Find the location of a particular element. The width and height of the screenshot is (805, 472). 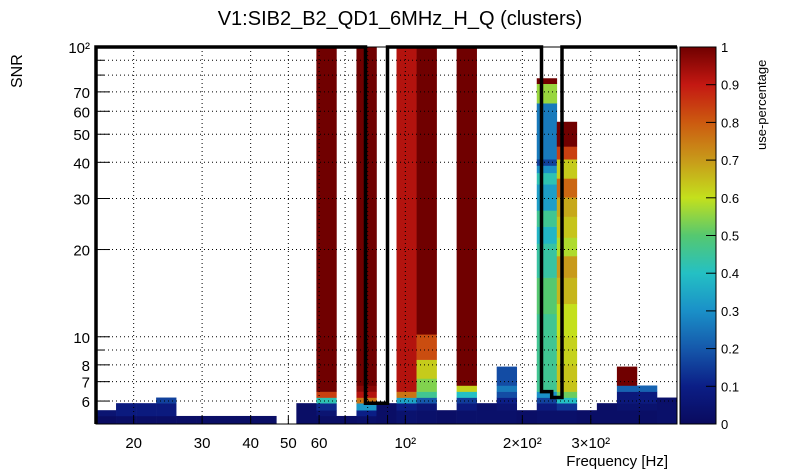

y-tick-label: 8 is located at coordinates (86, 366).